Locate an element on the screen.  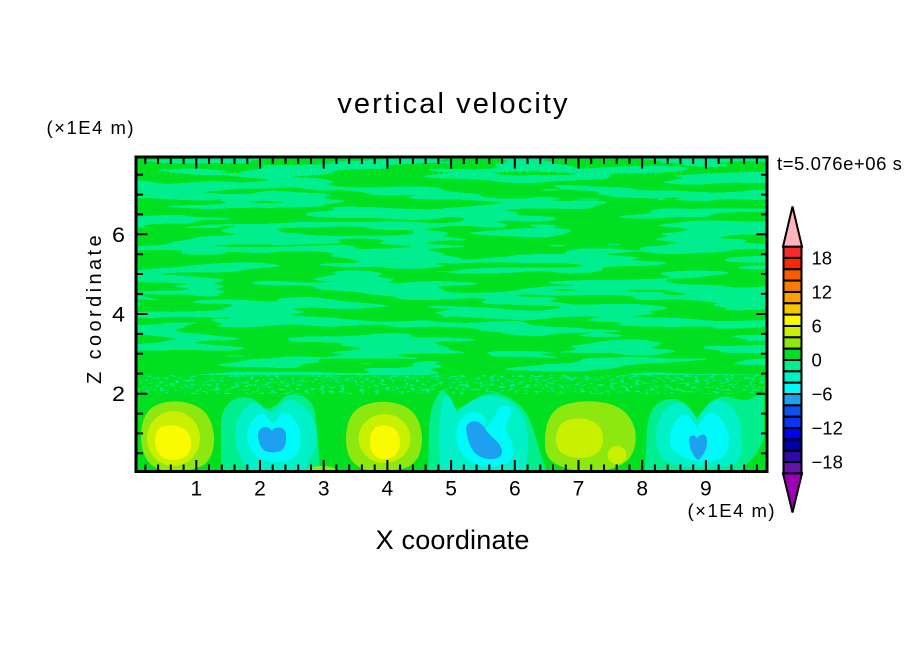
svg-text: −18 is located at coordinates (827, 462).